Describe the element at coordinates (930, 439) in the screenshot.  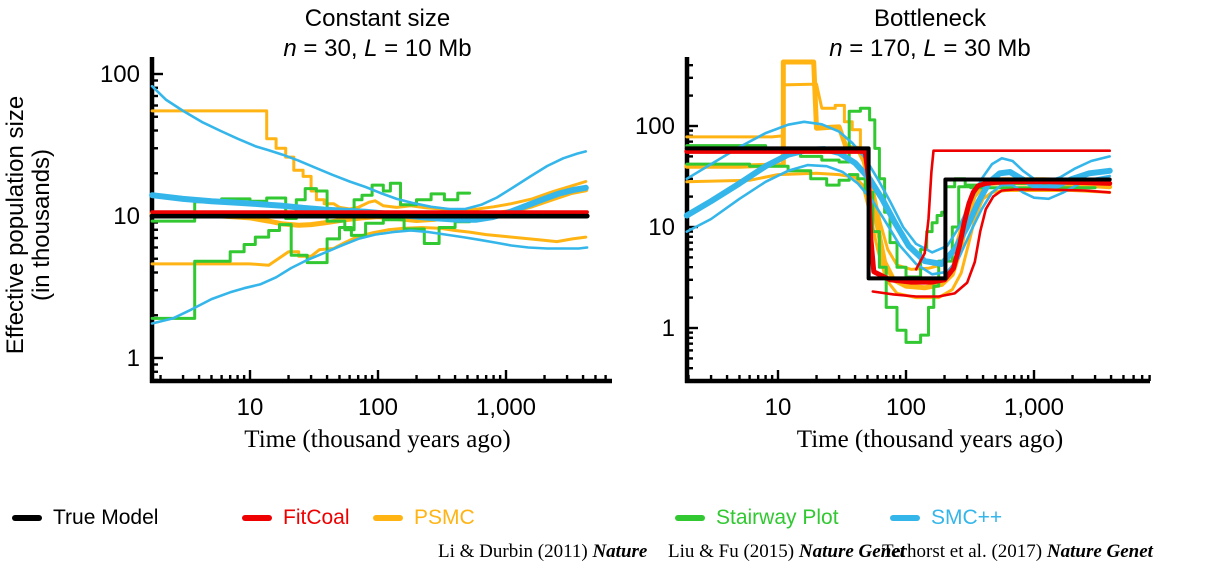
I see `x-axis-label-right: Time (thousand years ago)` at that location.